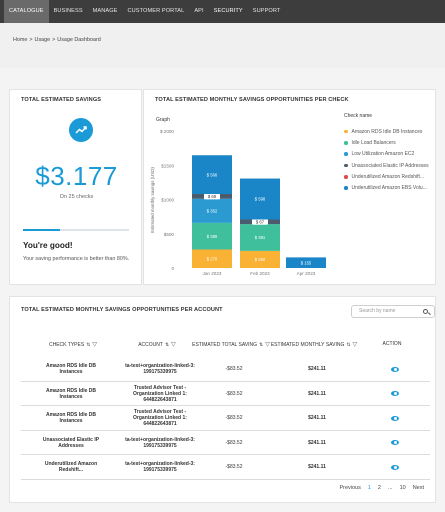  I want to click on legend-item: Idle Load Balancers, so click(389, 142).